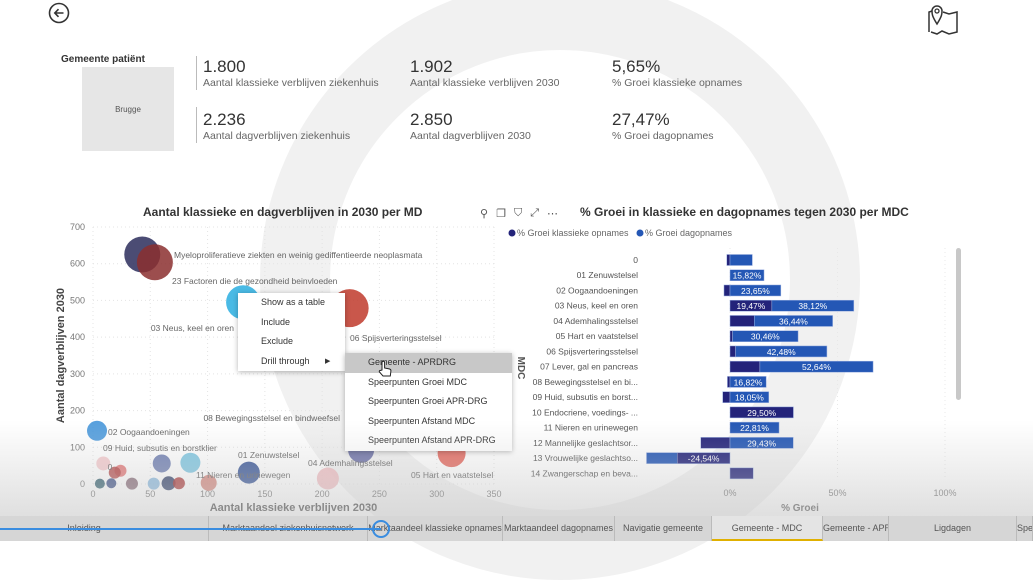 Image resolution: width=1033 pixels, height=580 pixels. Describe the element at coordinates (428, 363) in the screenshot. I see `submenu-item-gemeente-aprdrg: Gemeente - APRDRG` at that location.